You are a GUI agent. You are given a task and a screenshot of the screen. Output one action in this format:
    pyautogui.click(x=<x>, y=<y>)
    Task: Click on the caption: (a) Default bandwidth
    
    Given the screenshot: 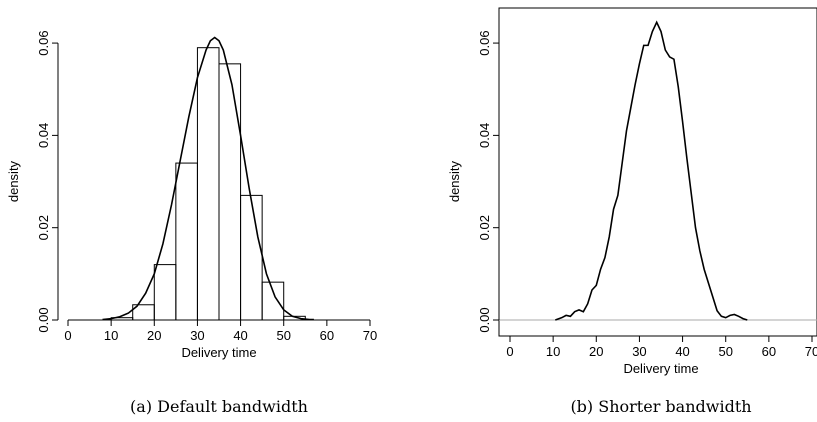 What is the action you would take?
    pyautogui.click(x=219, y=406)
    